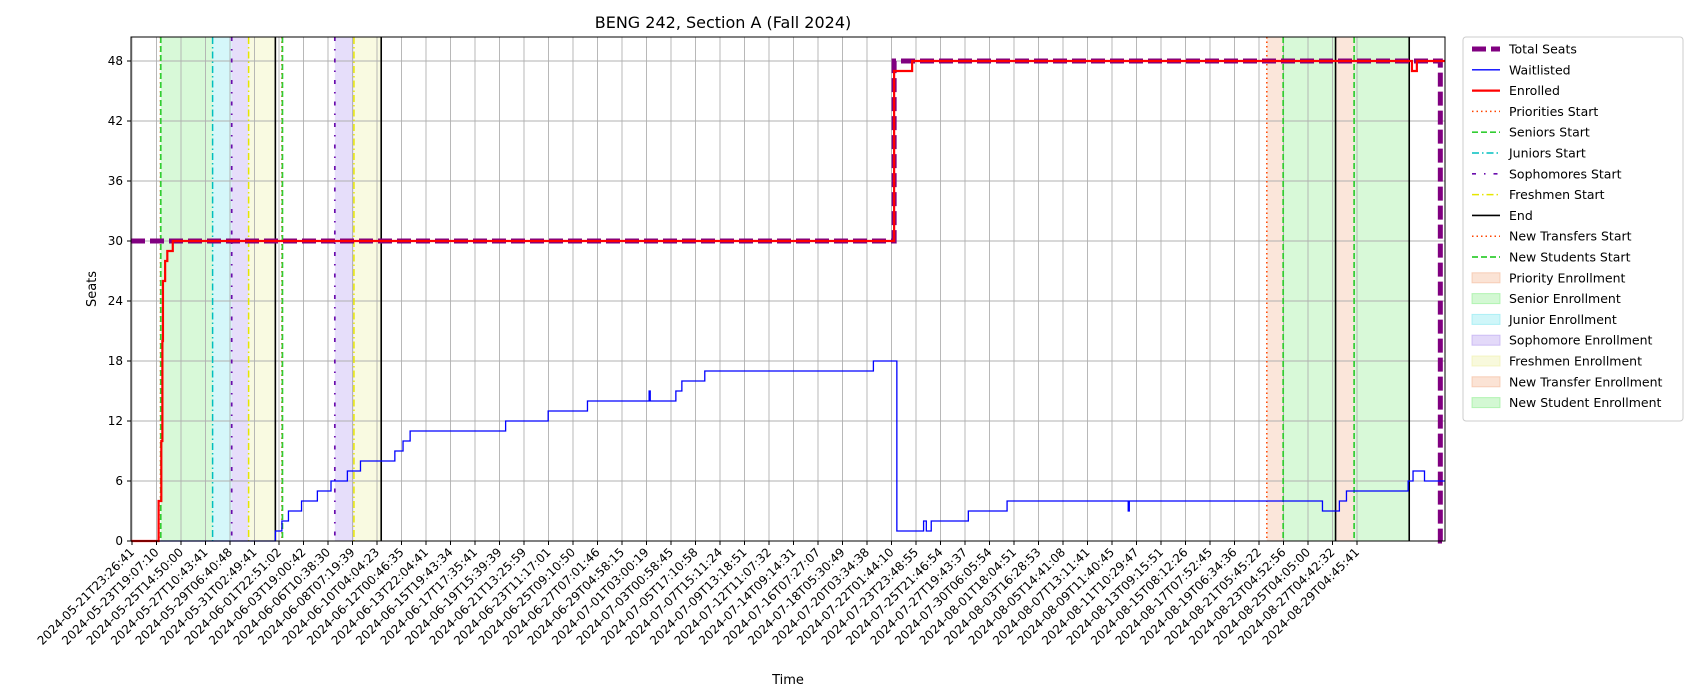  What do you see at coordinates (1557, 194) in the screenshot?
I see `legend-label: Freshmen Start` at bounding box center [1557, 194].